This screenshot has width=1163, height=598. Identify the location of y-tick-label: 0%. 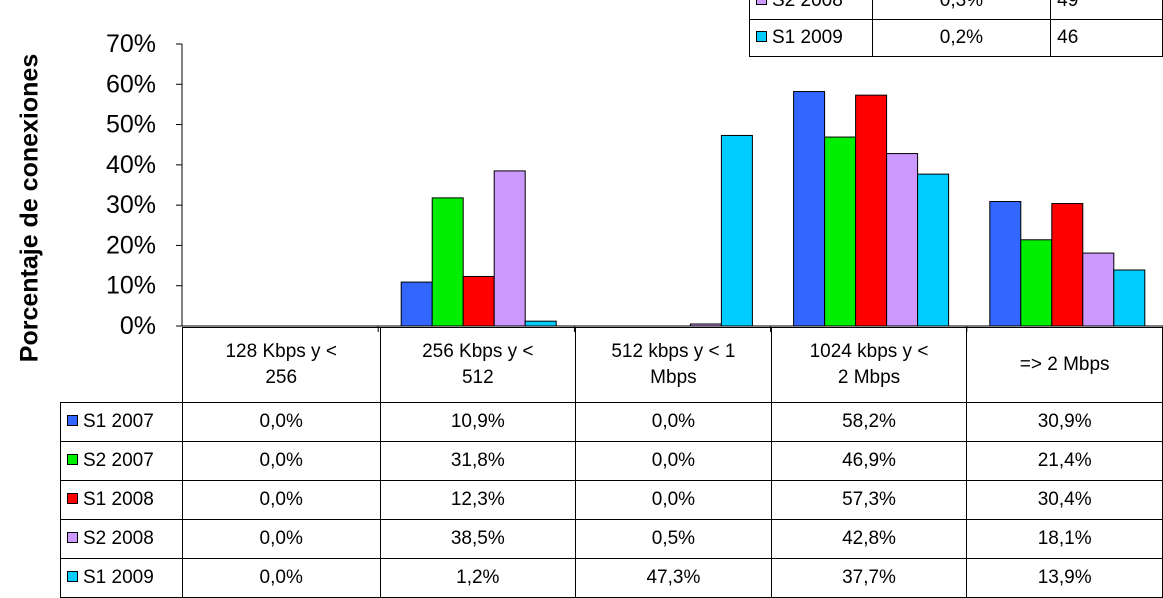
(138, 326).